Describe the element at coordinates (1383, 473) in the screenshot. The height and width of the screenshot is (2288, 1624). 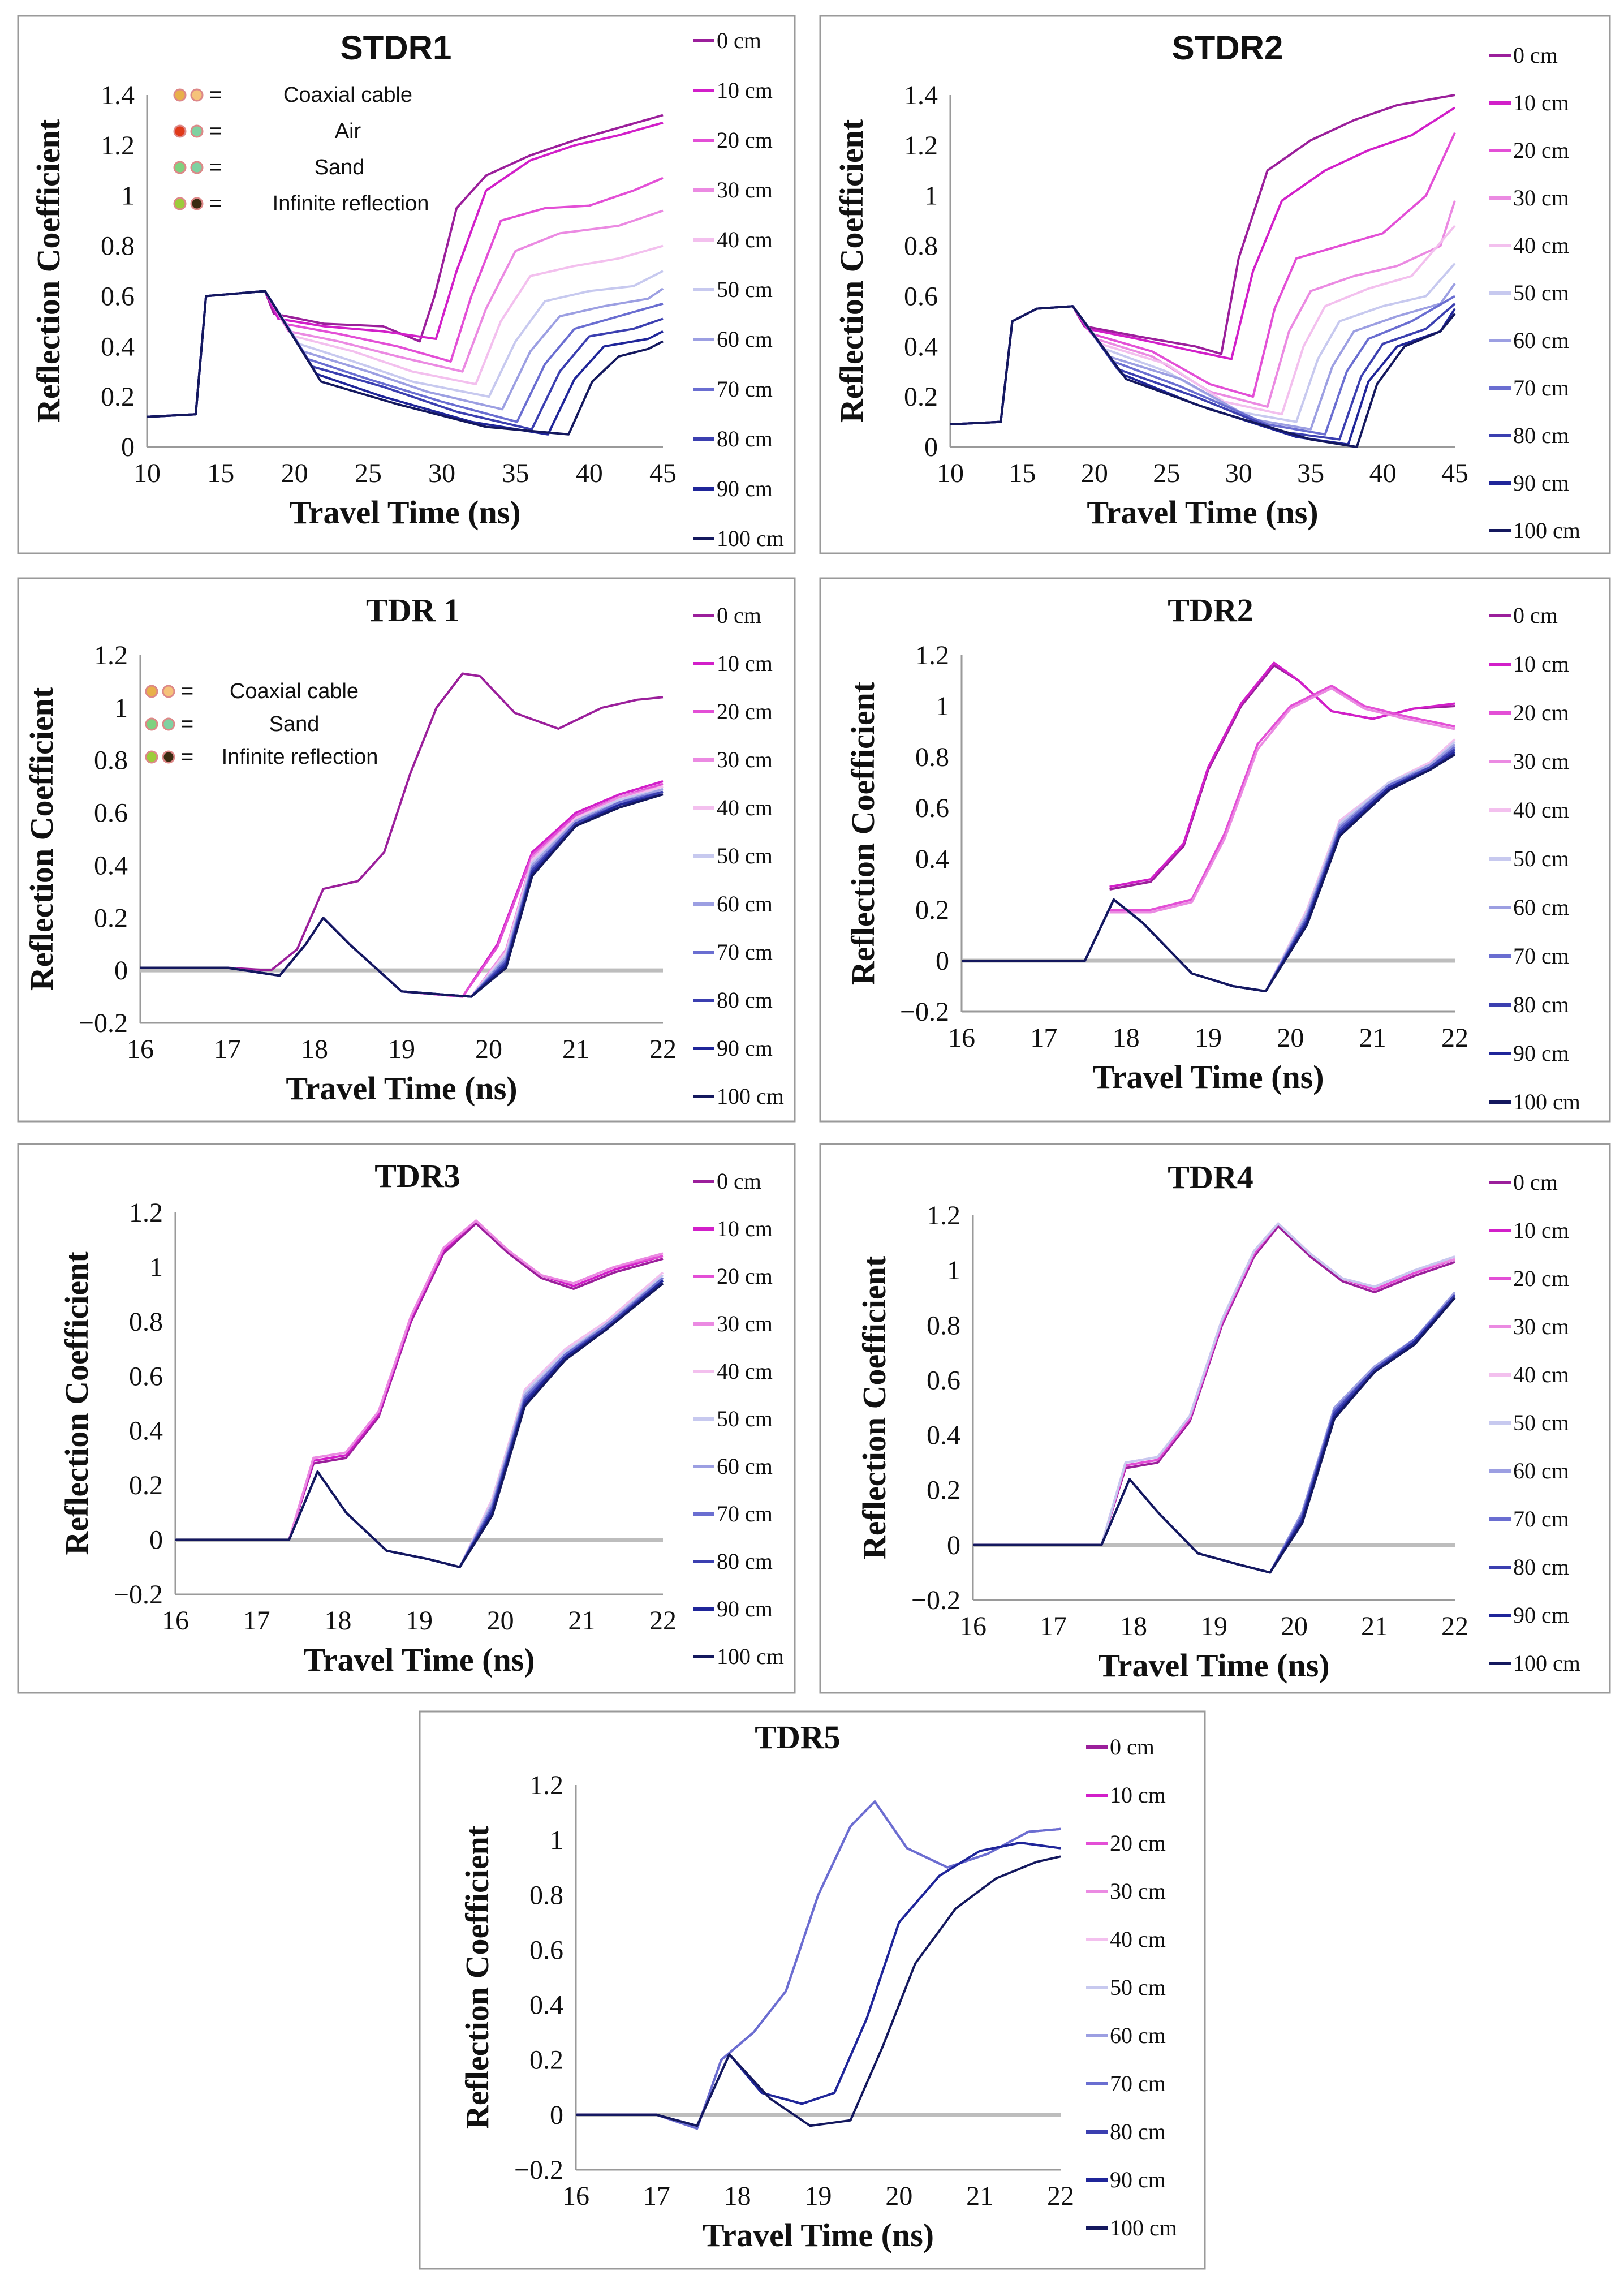
I see `x-tick-label: 40` at that location.